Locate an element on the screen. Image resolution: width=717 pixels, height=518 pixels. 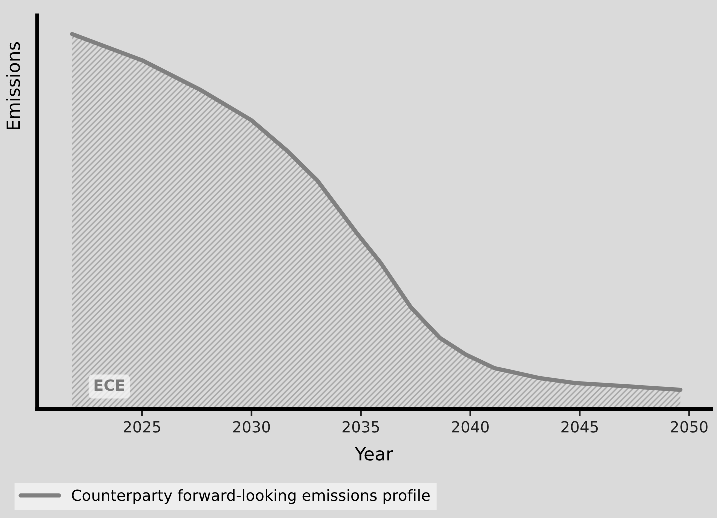
x-tick-label: 2030 is located at coordinates (251, 427).